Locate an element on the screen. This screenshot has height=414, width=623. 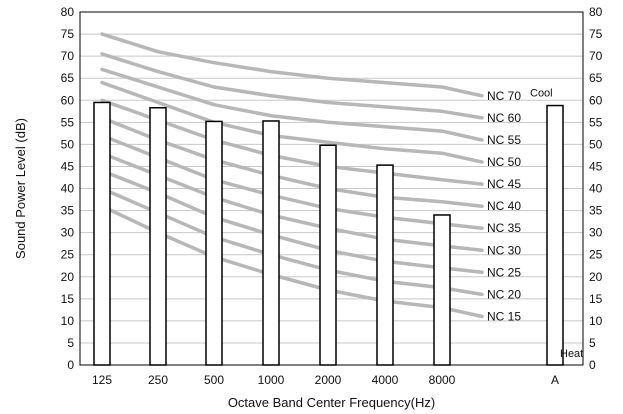
y-tick-right: 10 is located at coordinates (596, 321).